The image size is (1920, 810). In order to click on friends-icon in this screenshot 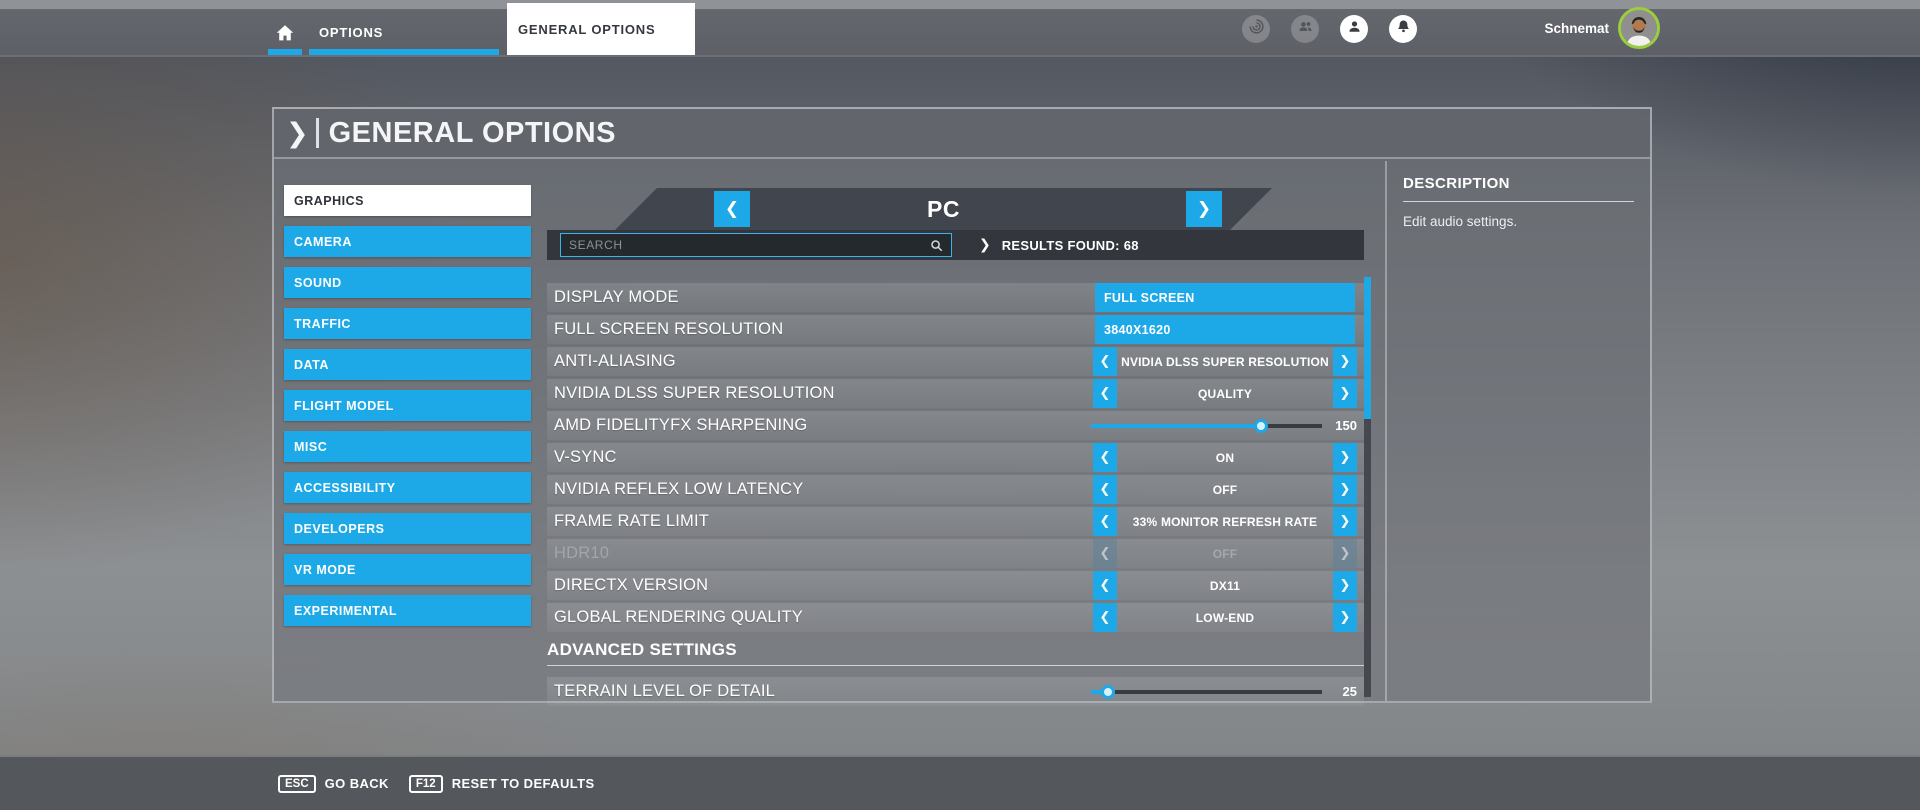, I will do `click(1305, 29)`.